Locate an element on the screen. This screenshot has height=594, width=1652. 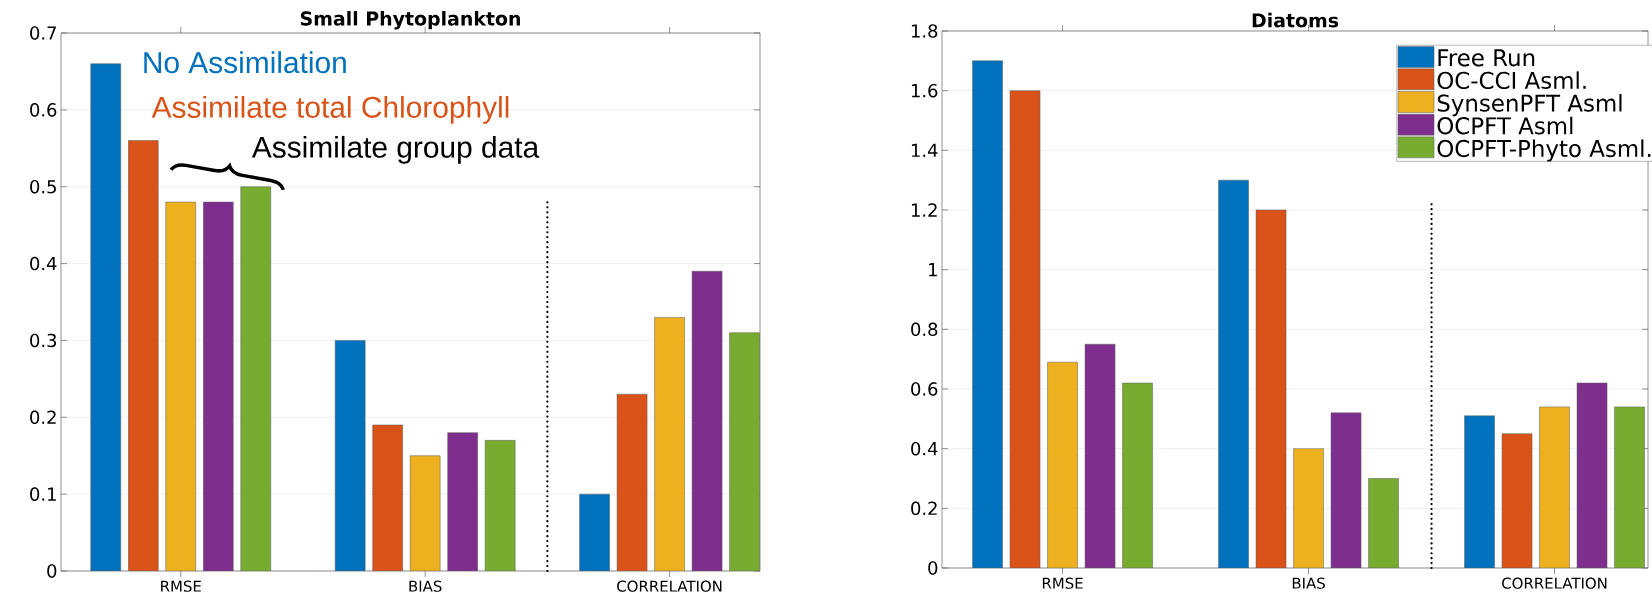
legend-label: OC-CCI Asml. is located at coordinates (1511, 80).